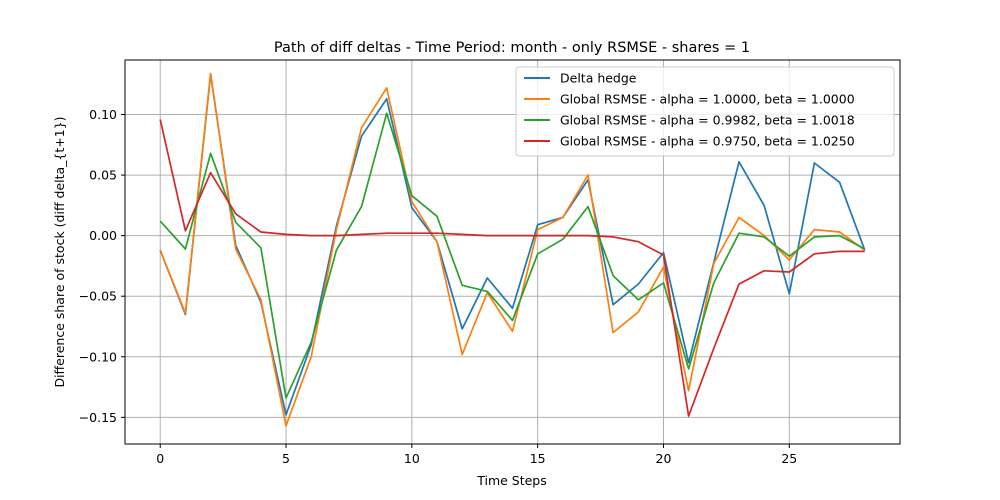 This screenshot has height=500, width=1000. What do you see at coordinates (160, 458) in the screenshot?
I see `x-tick-label: 0` at bounding box center [160, 458].